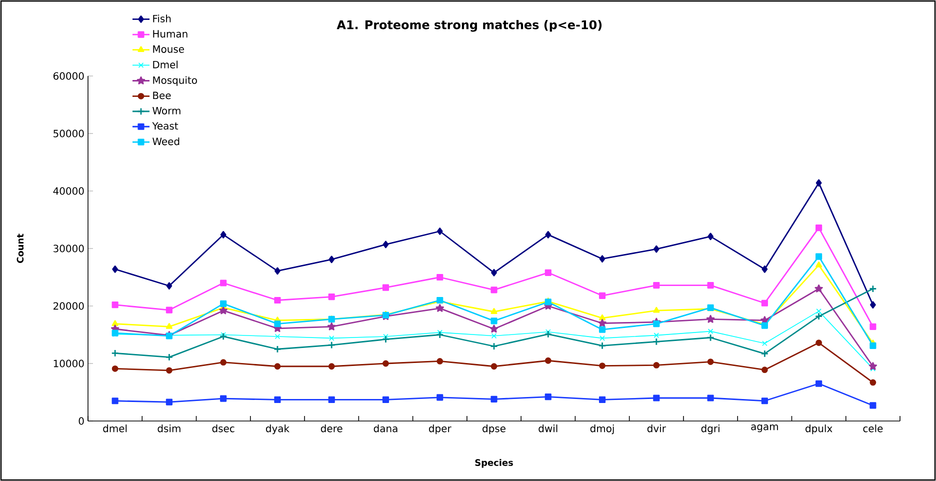  Describe the element at coordinates (162, 96) in the screenshot. I see `legend-label: Bee` at that location.